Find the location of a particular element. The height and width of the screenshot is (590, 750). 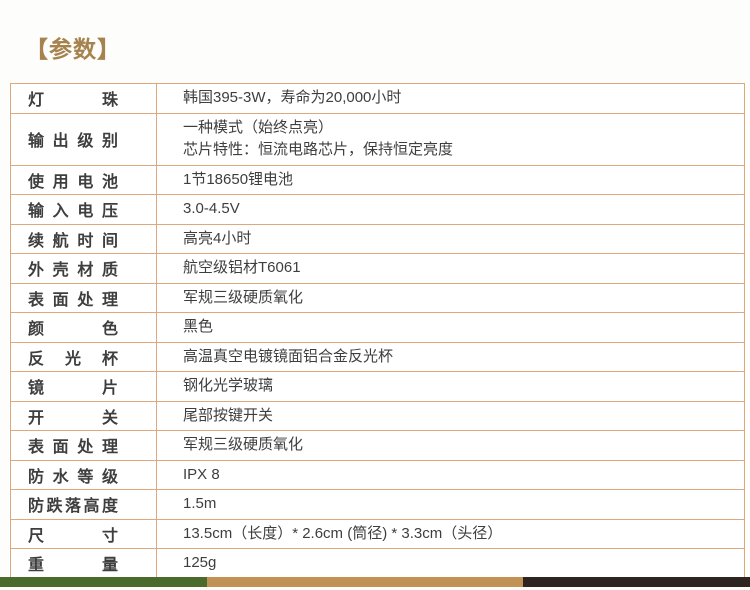

spec-label: 尺寸 is located at coordinates (83, 533).